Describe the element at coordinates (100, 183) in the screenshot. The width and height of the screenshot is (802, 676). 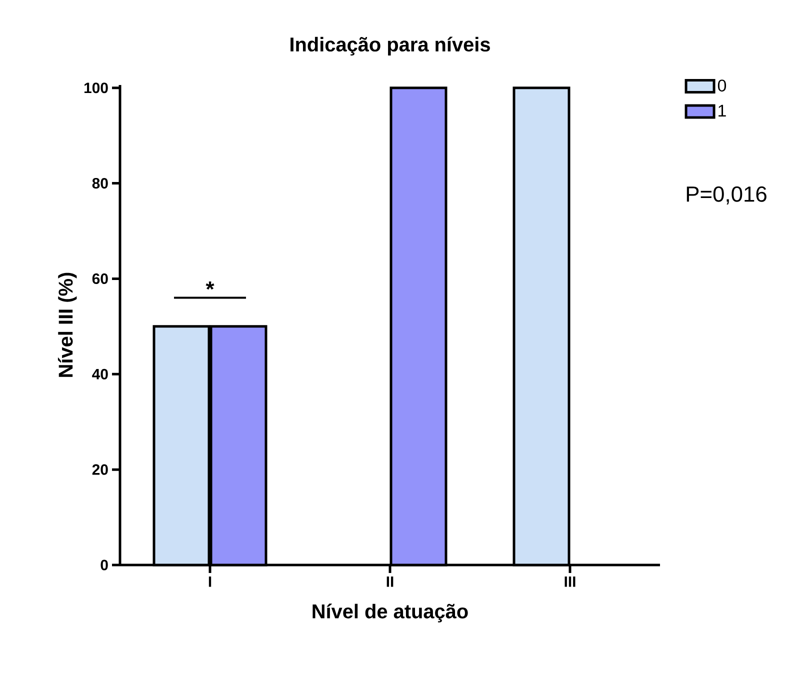
I see `y-tick-label: 80` at that location.